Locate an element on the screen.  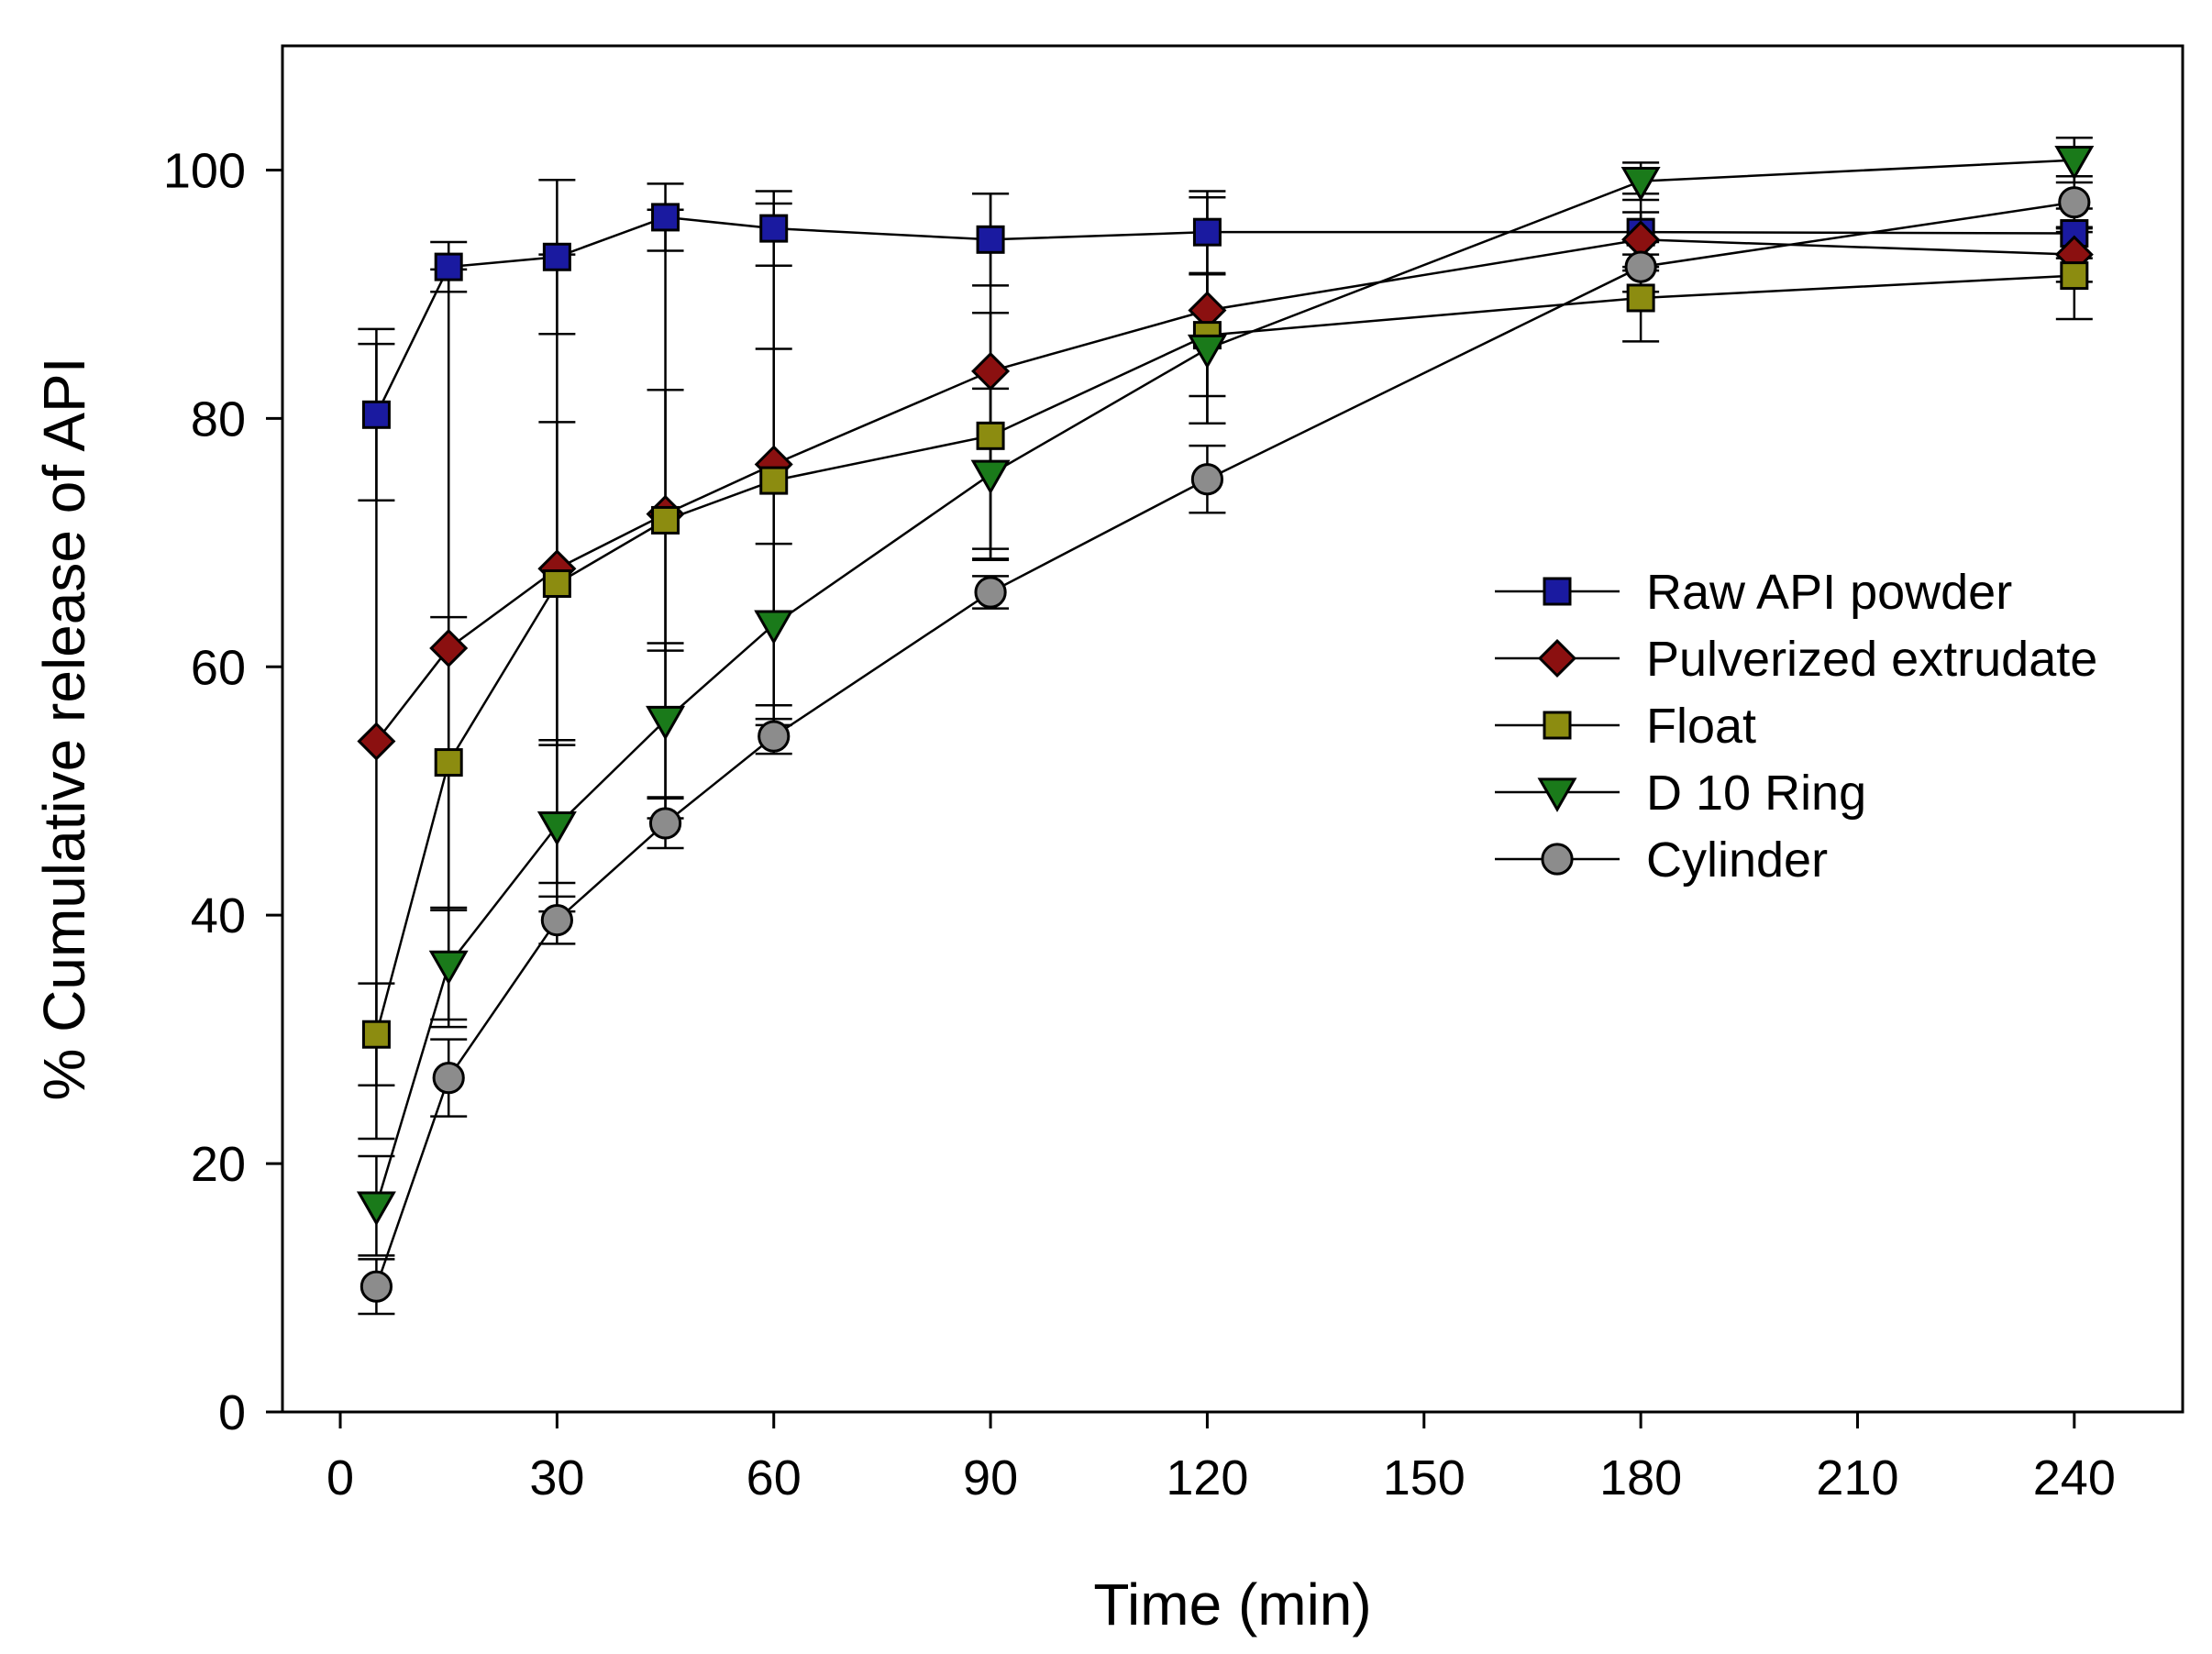
x-axis-title: Time (min) is located at coordinates (1232, 1604).